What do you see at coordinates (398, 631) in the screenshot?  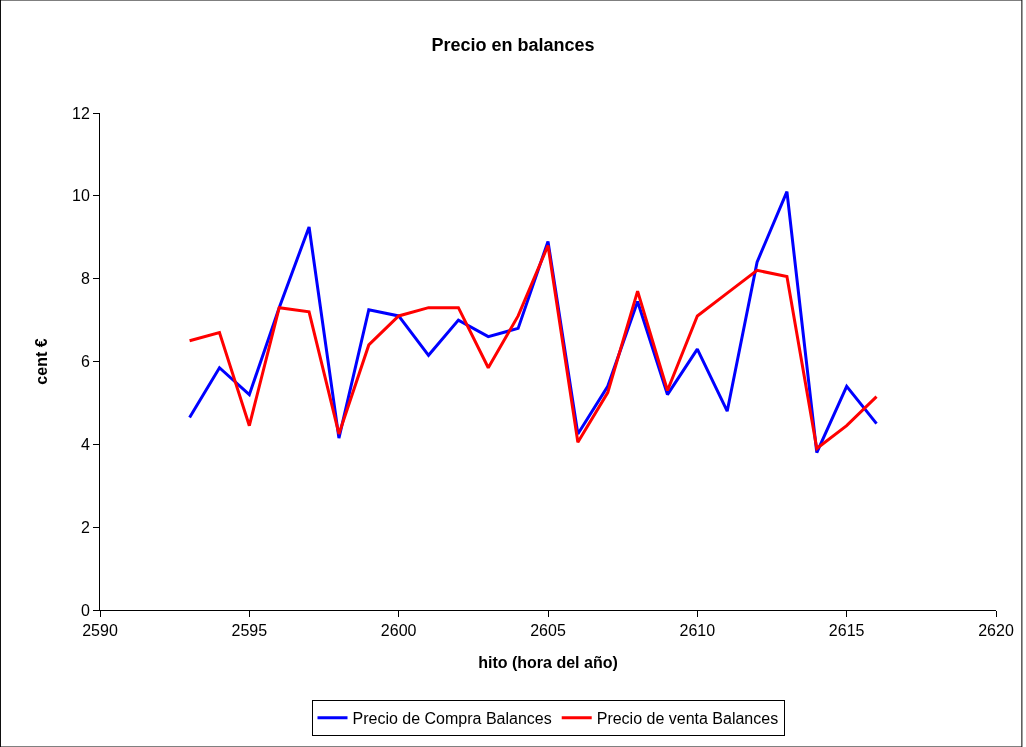 I see `x-tick-label: 2600` at bounding box center [398, 631].